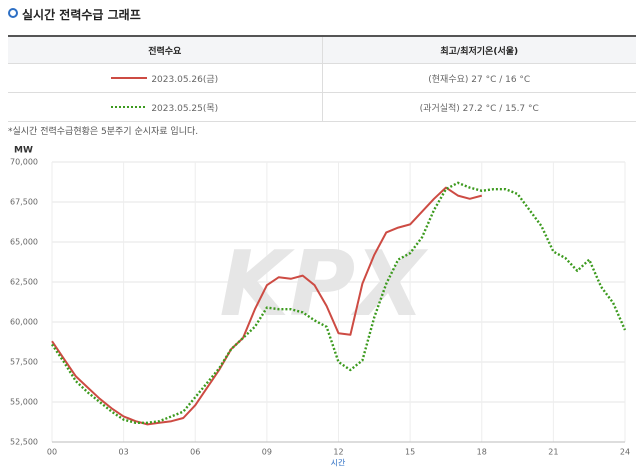  Describe the element at coordinates (195, 452) in the screenshot. I see `x-tick-label: 06` at that location.